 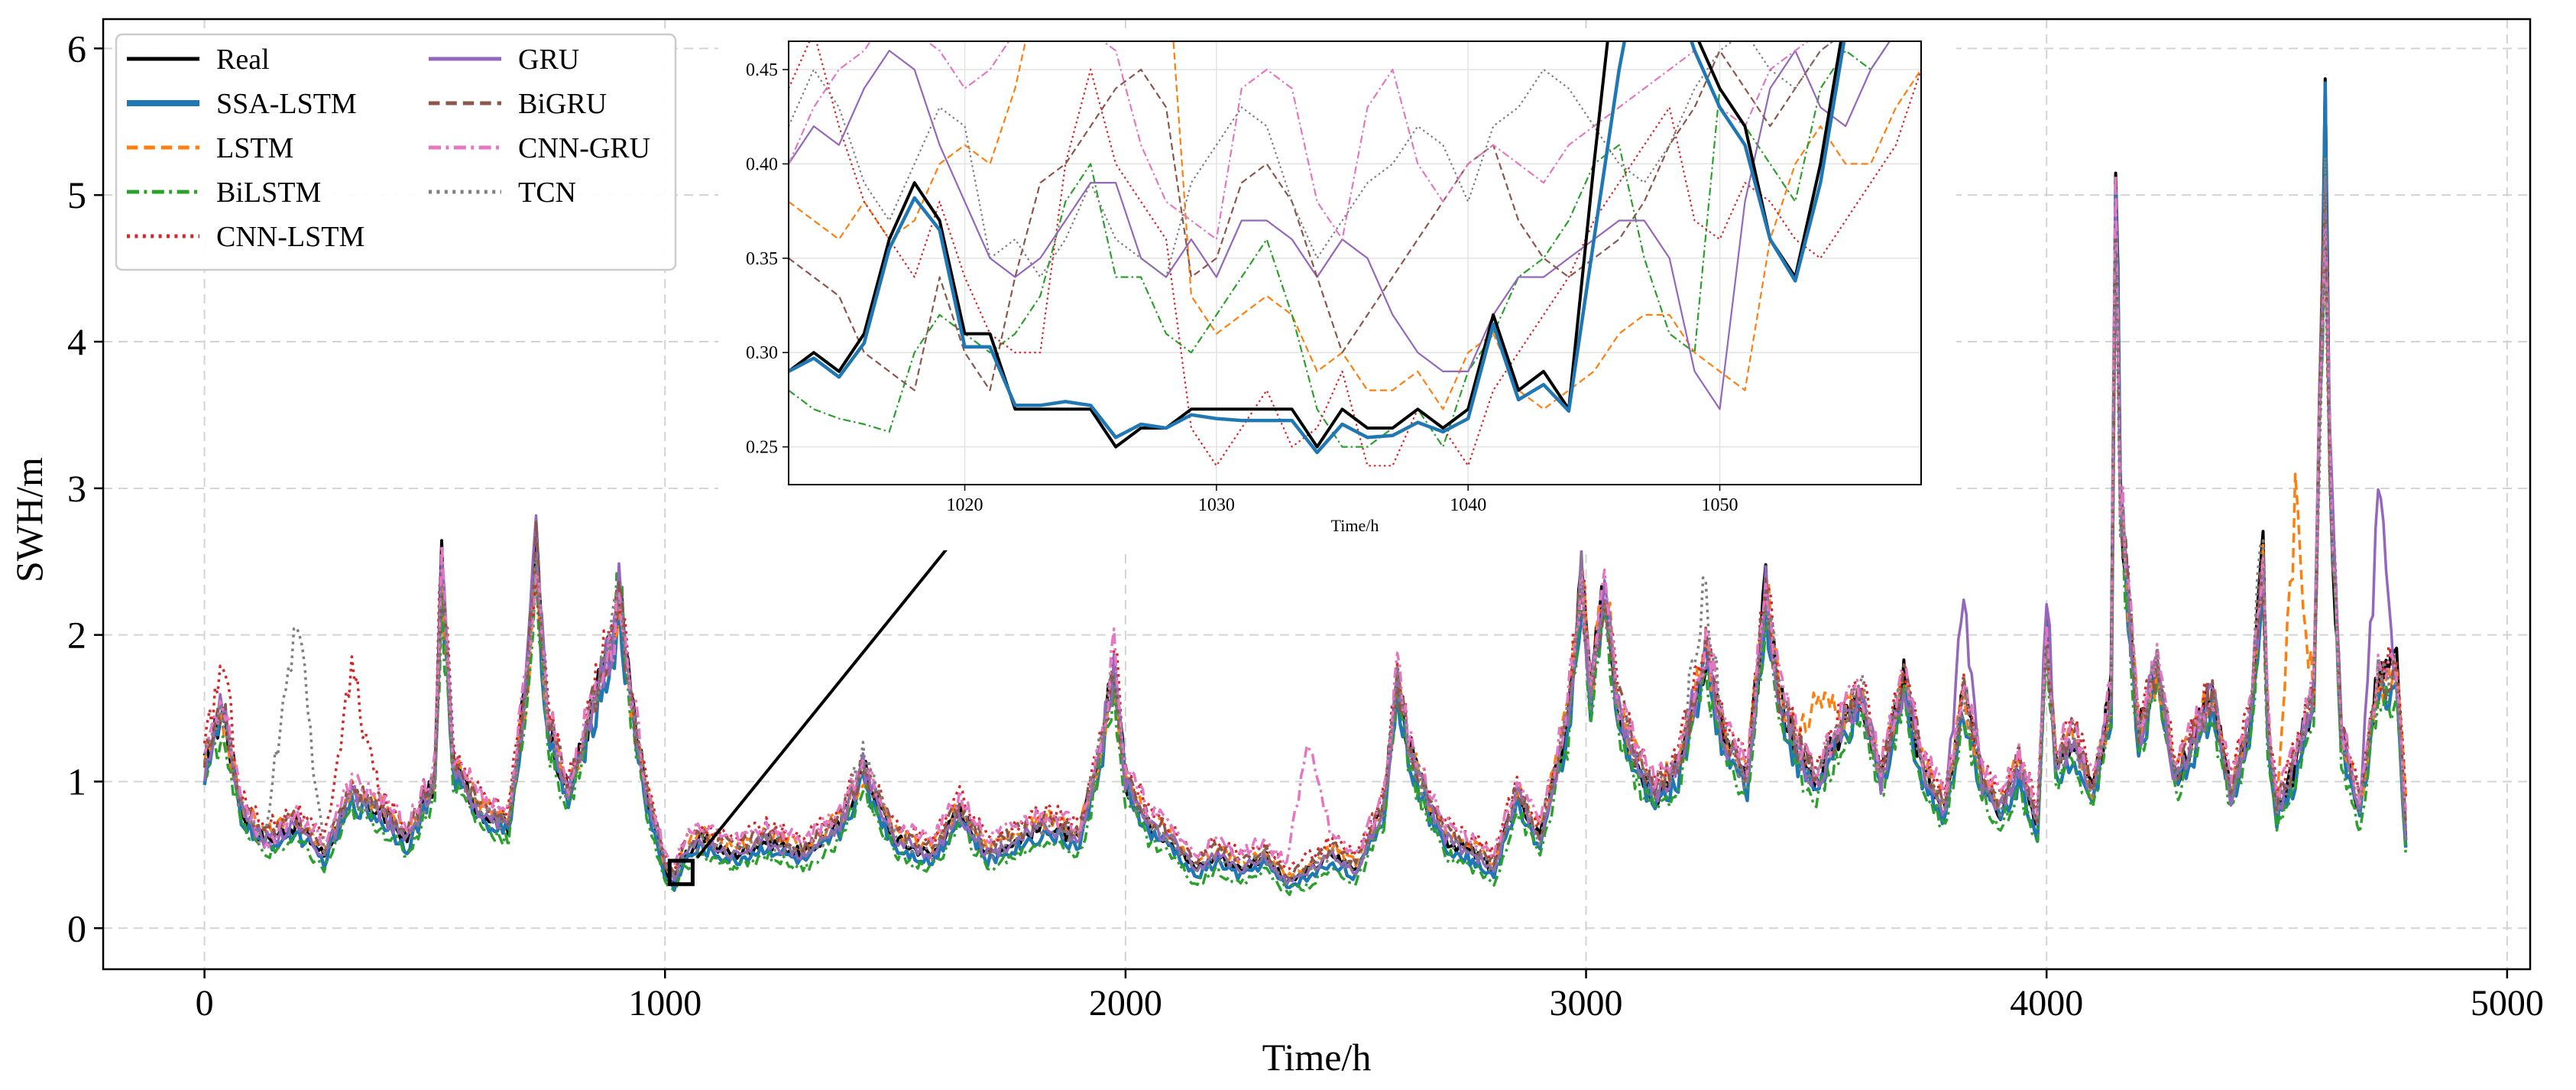 What do you see at coordinates (584, 148) in the screenshot?
I see `legend-label-cnn-gru: CNN-GRU` at bounding box center [584, 148].